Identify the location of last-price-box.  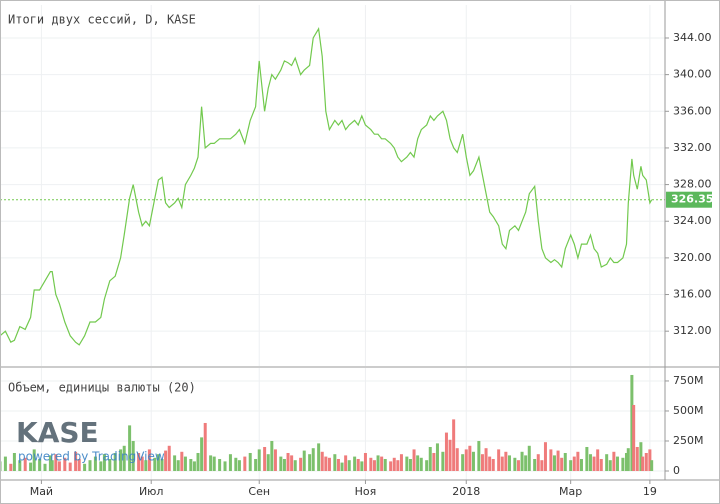
(689, 199).